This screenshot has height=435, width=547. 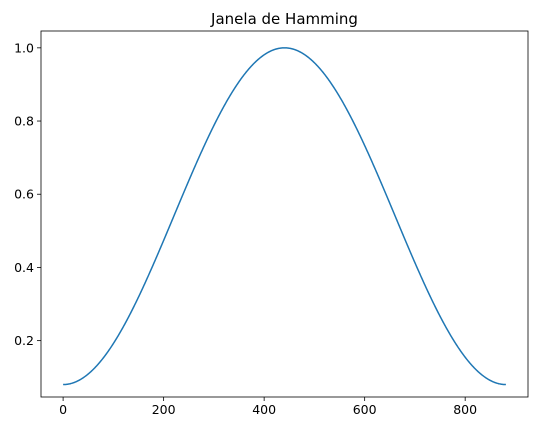 I want to click on chart-title: Janela de Hamming, so click(x=284, y=19).